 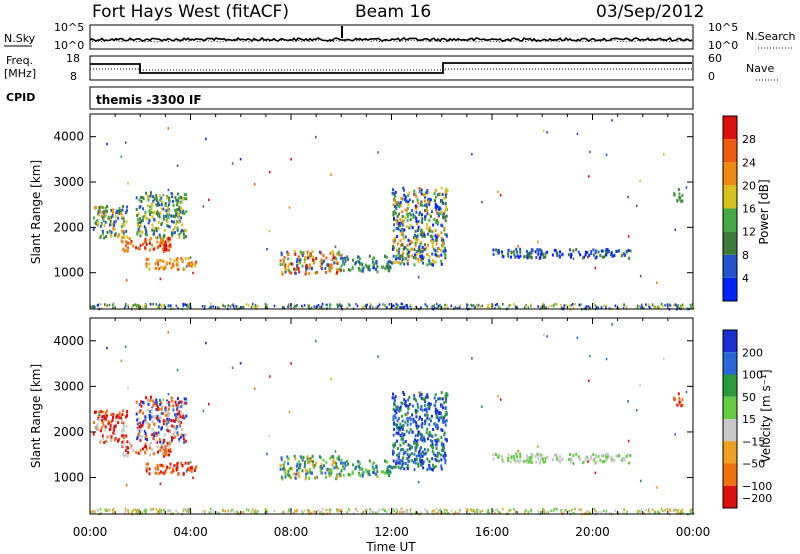 What do you see at coordinates (693, 532) in the screenshot?
I see `x-tick-label: 00:00` at bounding box center [693, 532].